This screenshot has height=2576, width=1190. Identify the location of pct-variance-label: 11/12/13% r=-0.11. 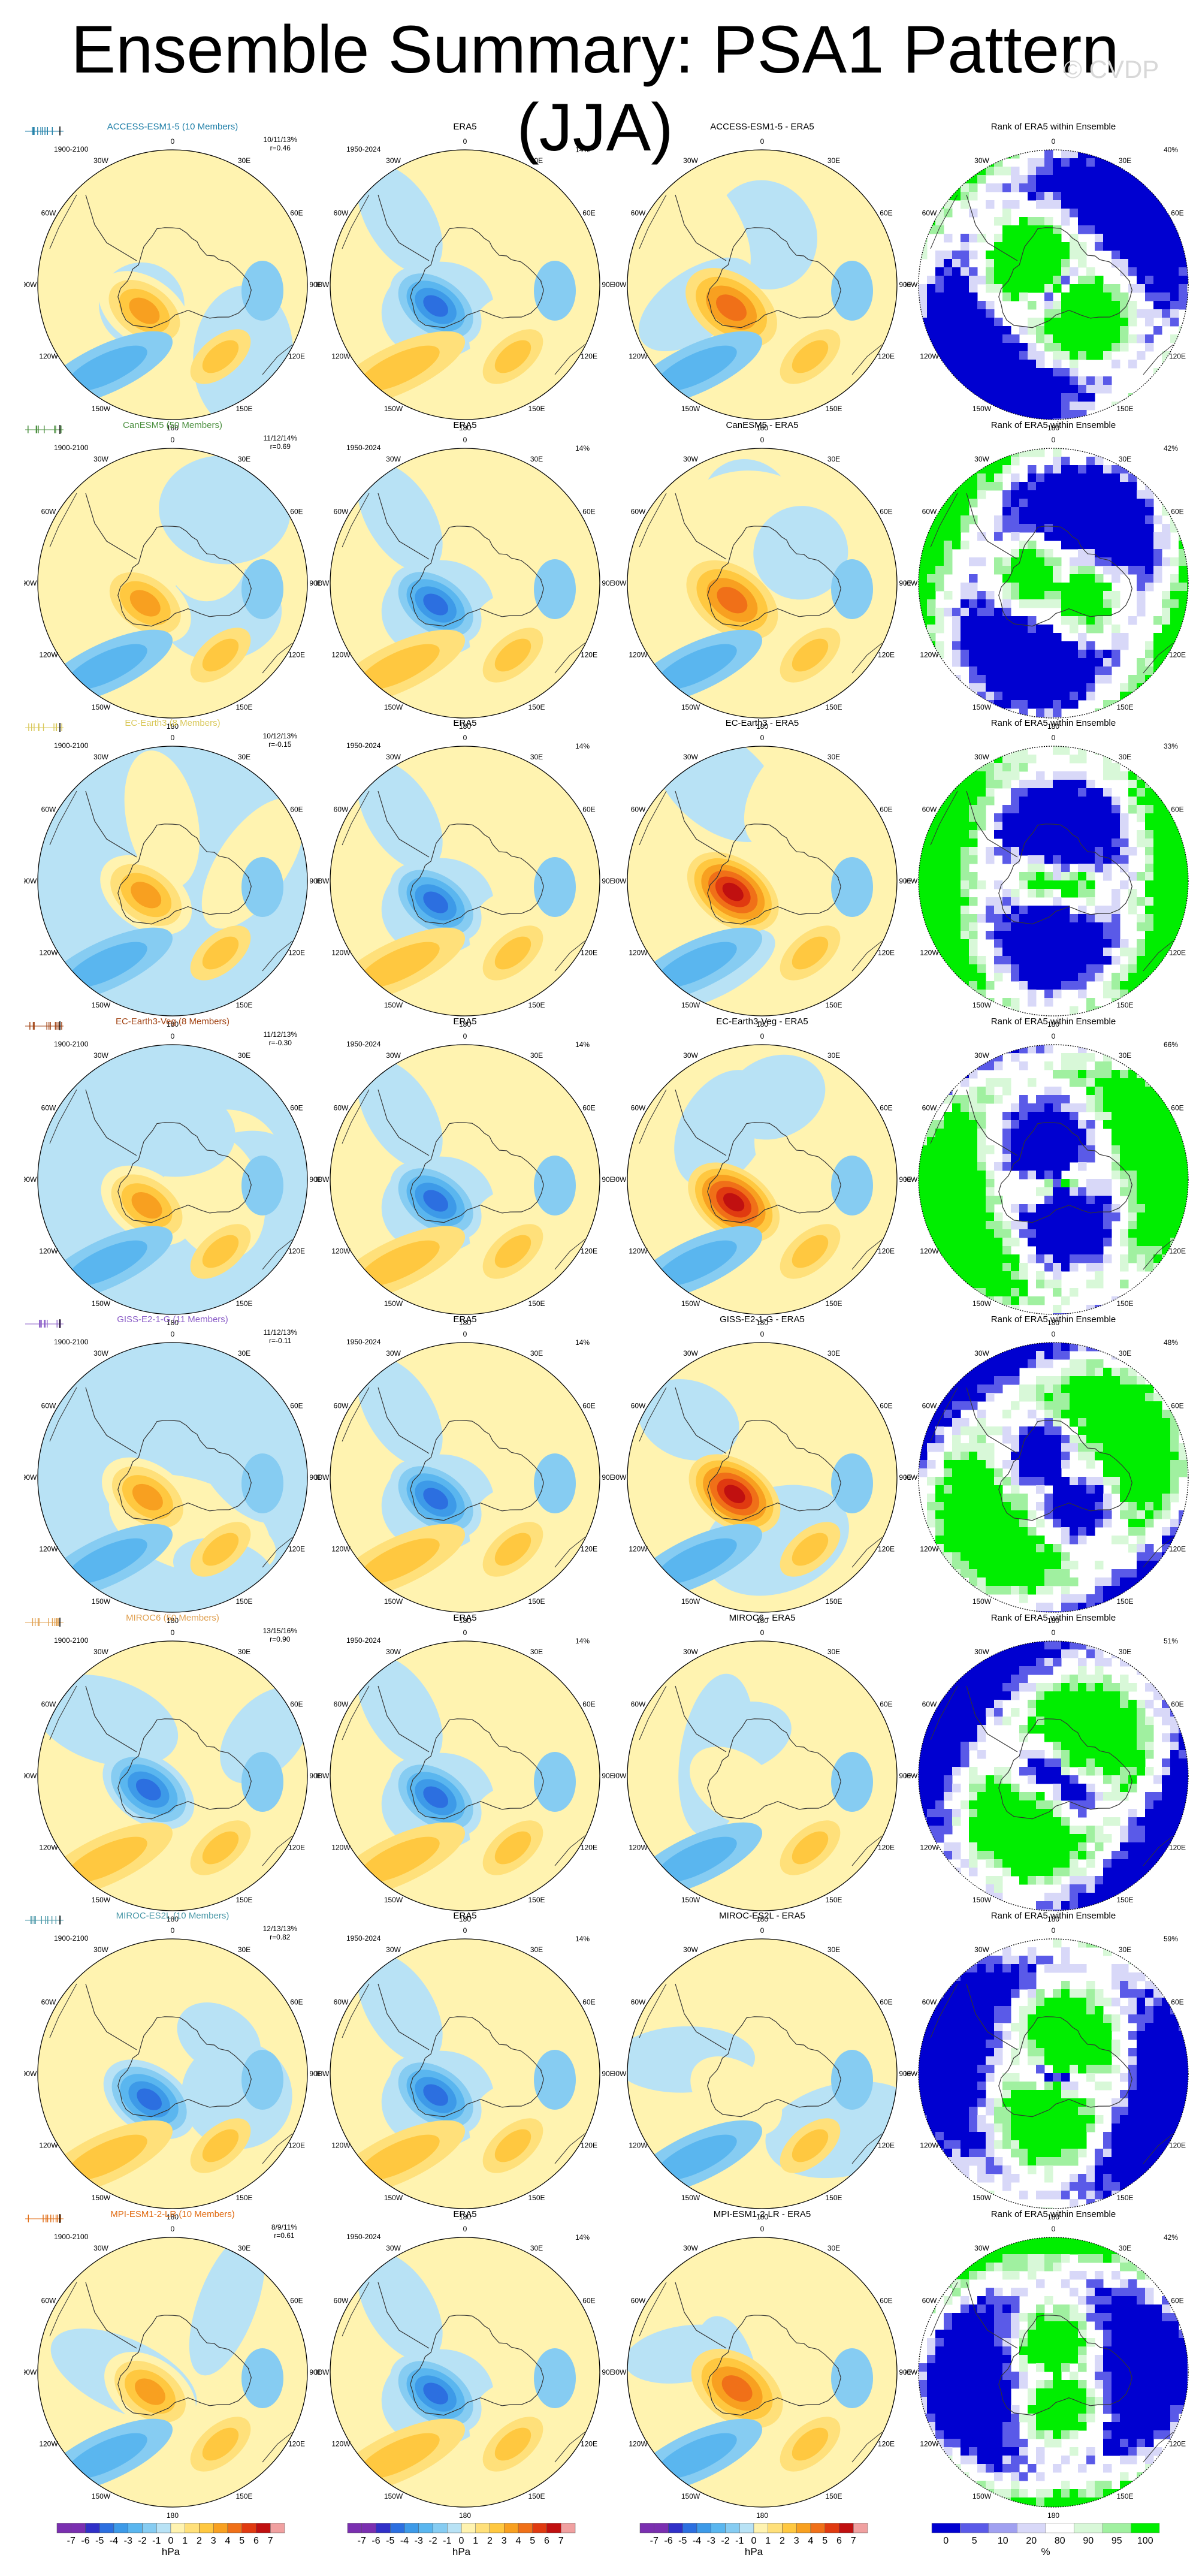
(281, 1337).